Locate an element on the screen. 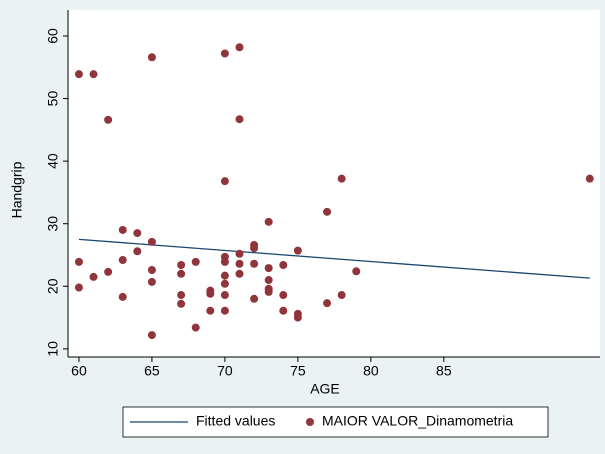 The image size is (605, 454). legend-point is located at coordinates (310, 422).